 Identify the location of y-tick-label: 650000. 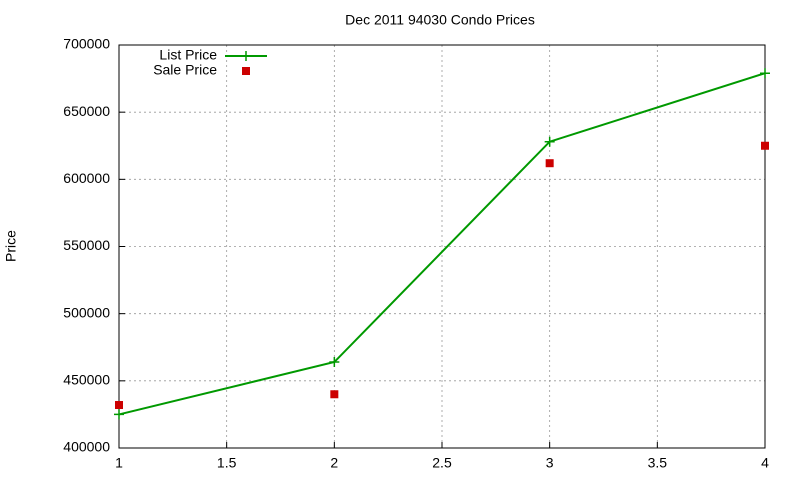
(86, 111).